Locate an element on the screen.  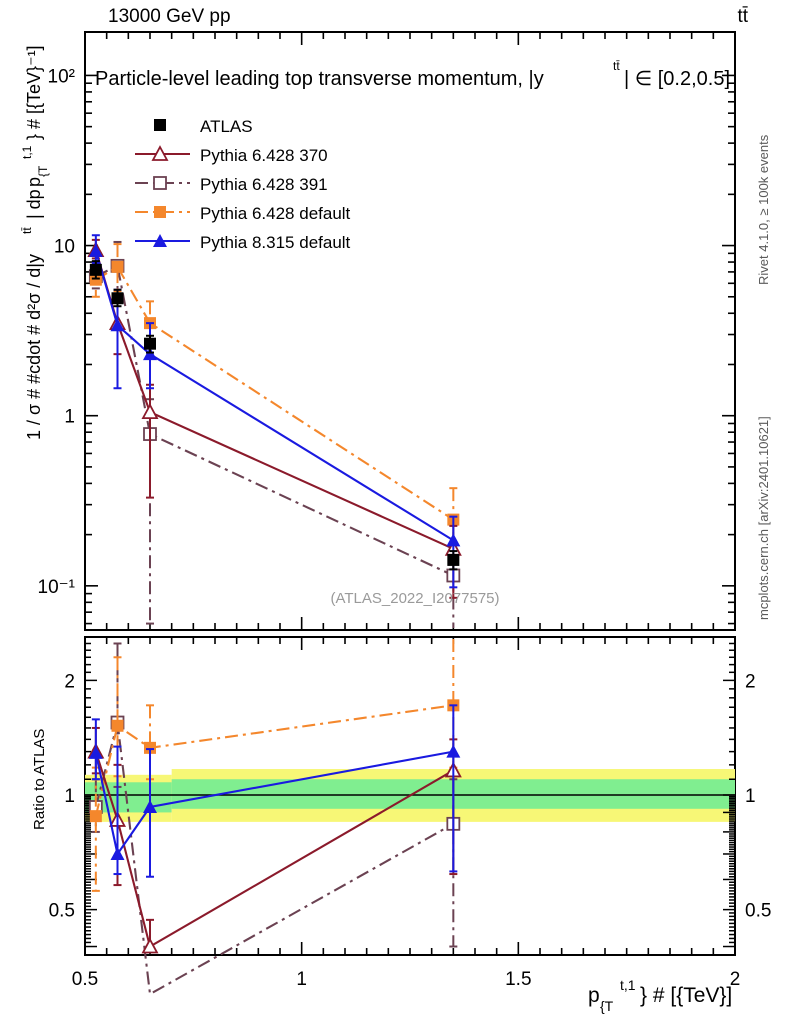
main-ylabel-sup-ttbar: tt̄ is located at coordinates (27, 230).